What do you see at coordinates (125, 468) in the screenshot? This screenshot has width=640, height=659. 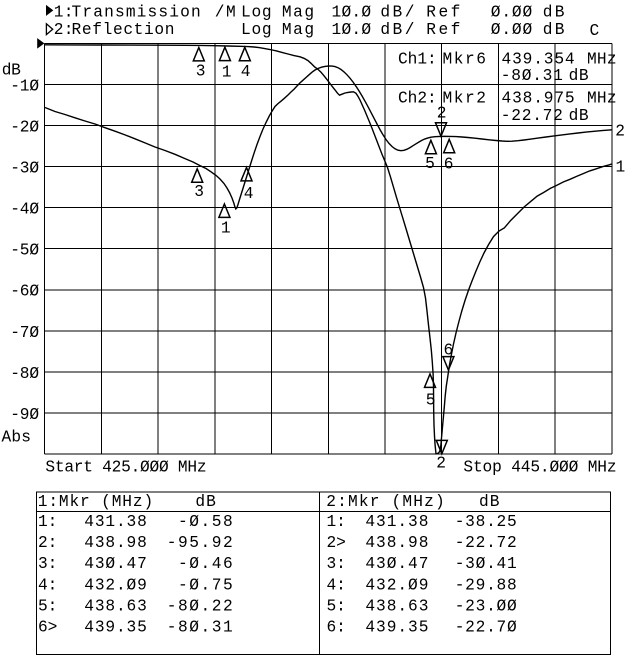 I see `svg-text: Start 425.ØØØ MHz` at bounding box center [125, 468].